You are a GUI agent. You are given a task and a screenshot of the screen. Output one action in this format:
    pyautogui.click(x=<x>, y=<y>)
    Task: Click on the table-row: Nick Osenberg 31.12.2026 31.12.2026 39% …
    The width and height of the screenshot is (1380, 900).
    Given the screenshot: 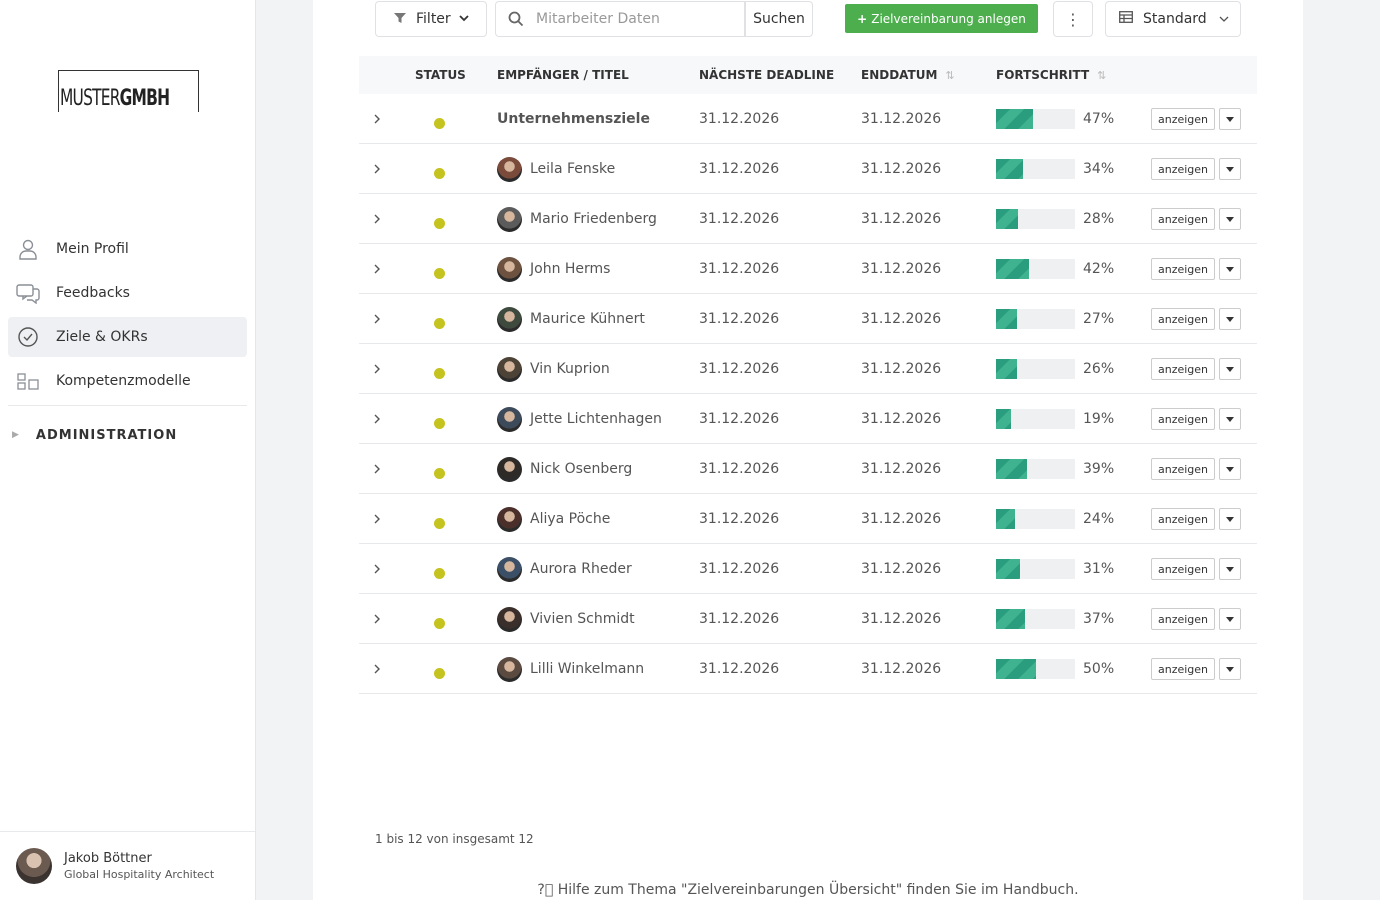 What is the action you would take?
    pyautogui.click(x=808, y=469)
    